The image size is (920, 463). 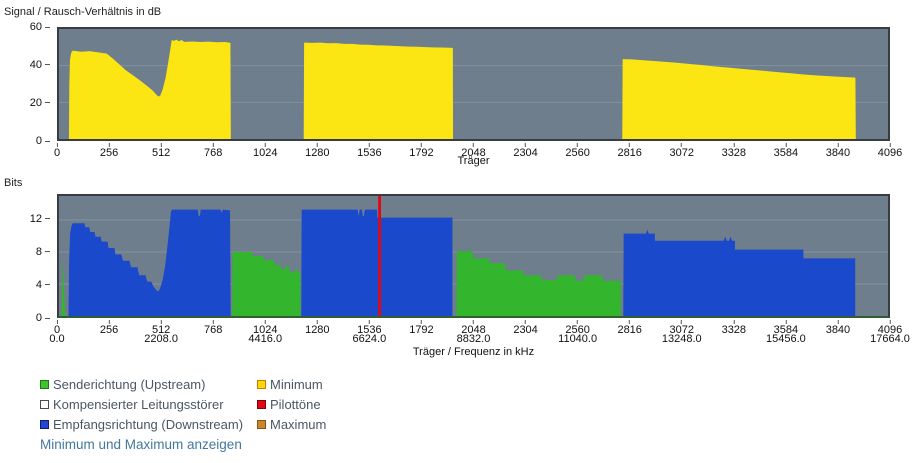 What do you see at coordinates (56, 339) in the screenshot?
I see `x-tick: 0.0` at bounding box center [56, 339].